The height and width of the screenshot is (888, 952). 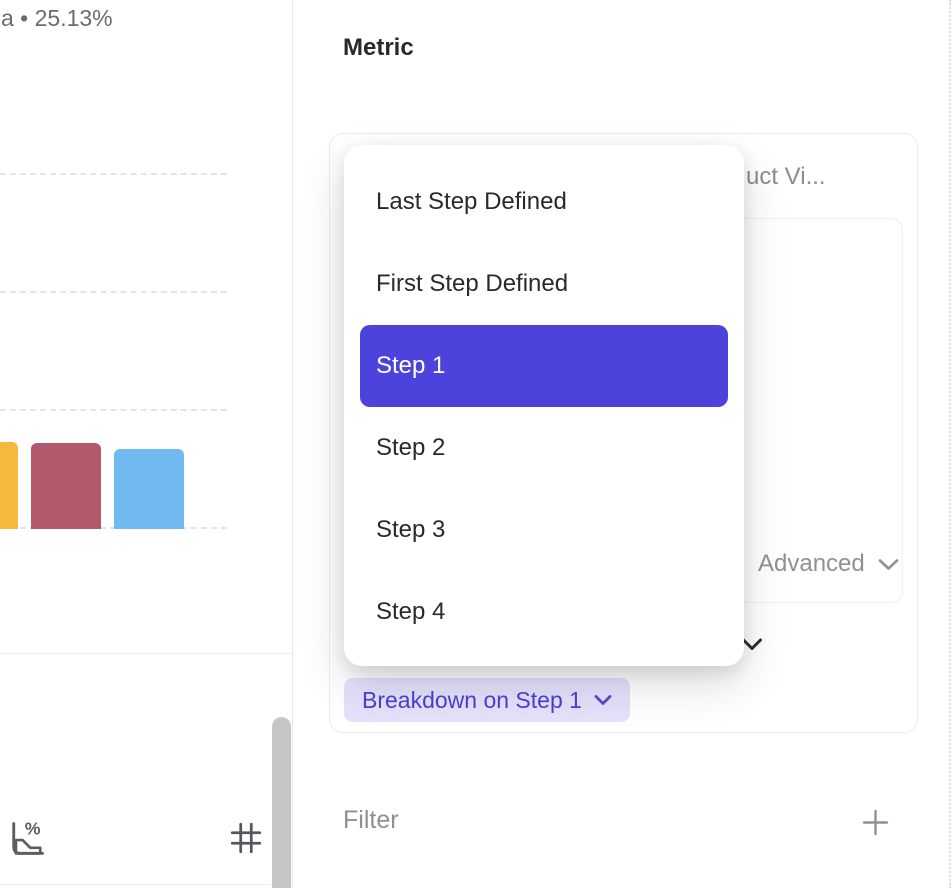 What do you see at coordinates (371, 820) in the screenshot?
I see `filter-section-title: Filter` at bounding box center [371, 820].